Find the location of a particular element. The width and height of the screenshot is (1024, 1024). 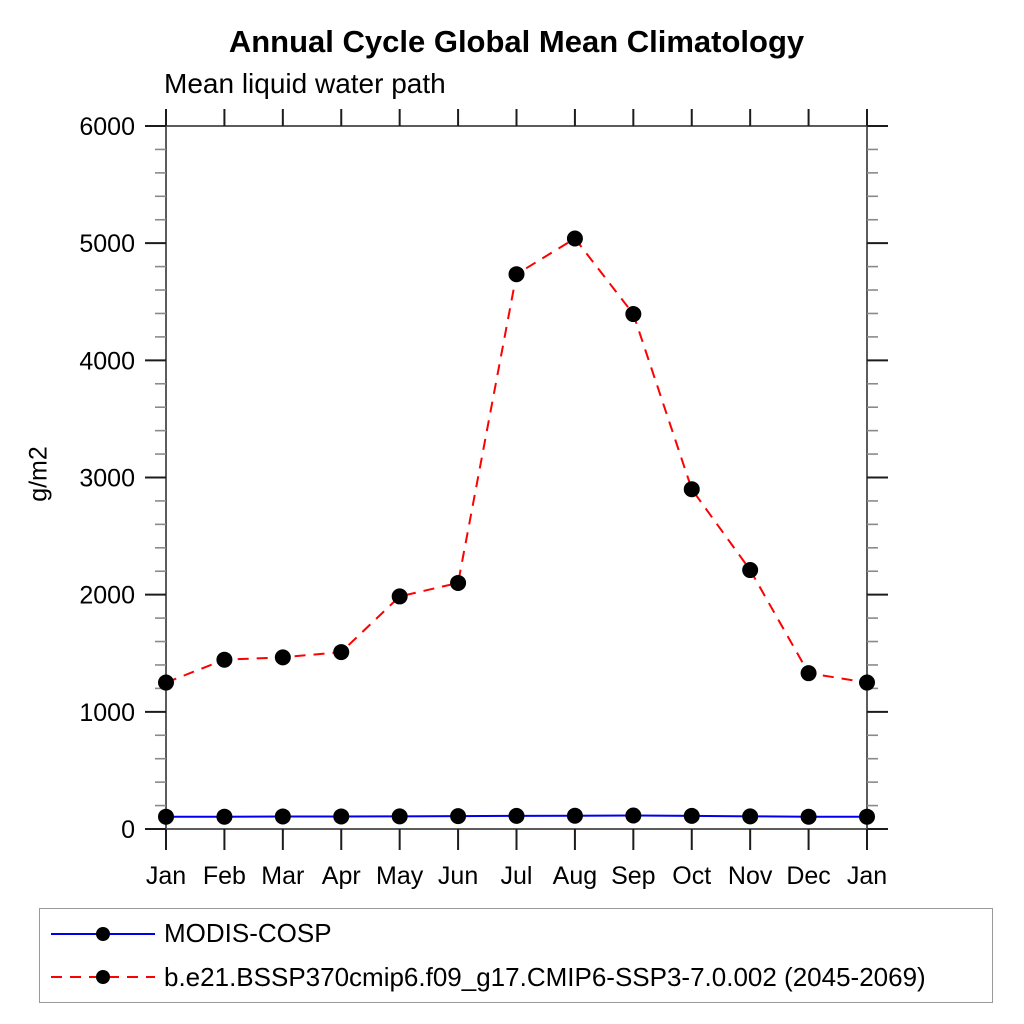

x-tick-label: Jul is located at coordinates (517, 876).